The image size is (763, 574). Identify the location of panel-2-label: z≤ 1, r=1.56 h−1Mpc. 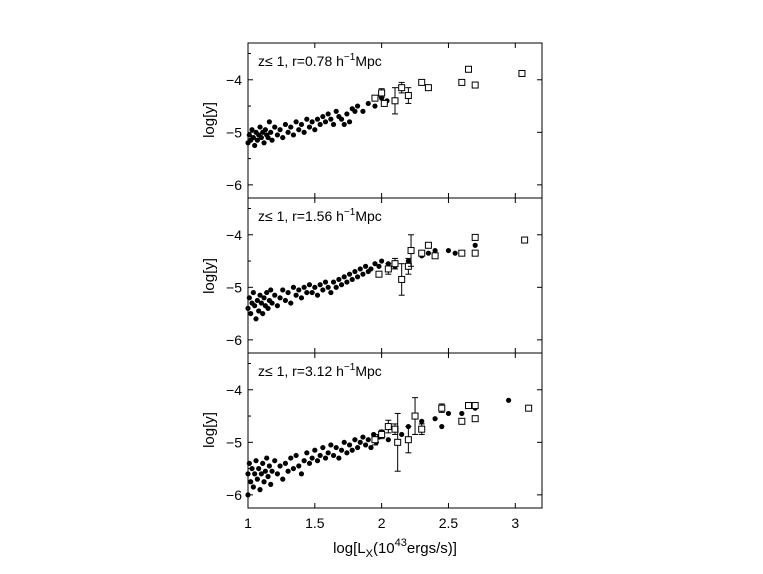
(320, 215).